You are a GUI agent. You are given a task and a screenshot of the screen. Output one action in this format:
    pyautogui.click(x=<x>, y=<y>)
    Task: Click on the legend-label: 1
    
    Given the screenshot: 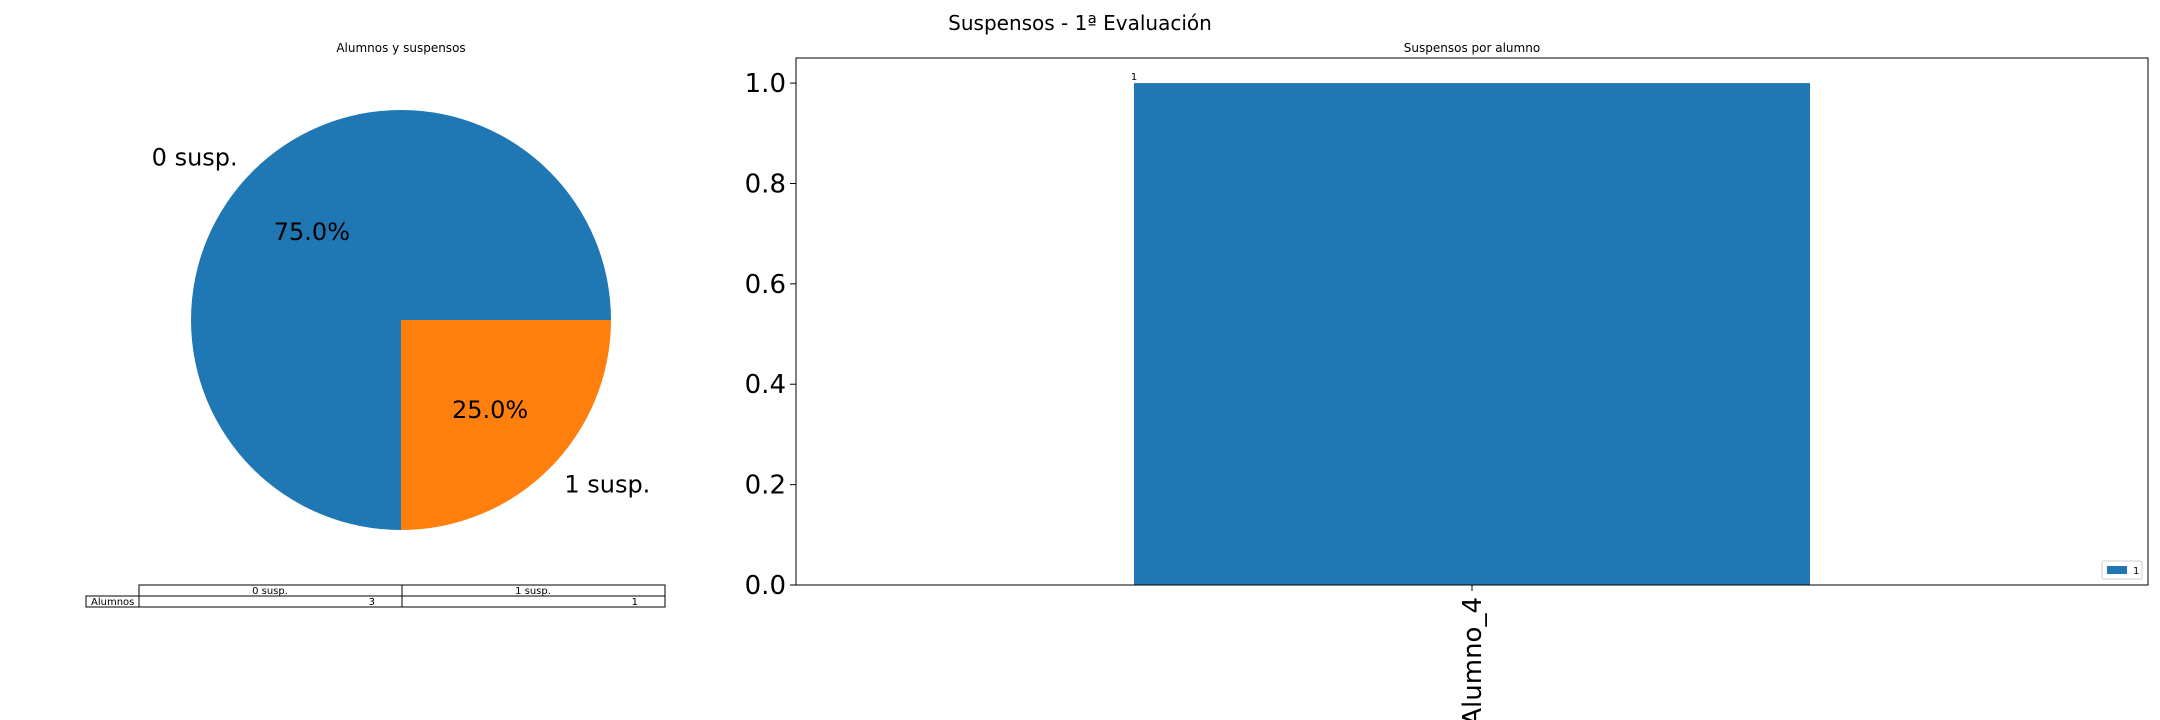 What is the action you would take?
    pyautogui.click(x=2136, y=571)
    